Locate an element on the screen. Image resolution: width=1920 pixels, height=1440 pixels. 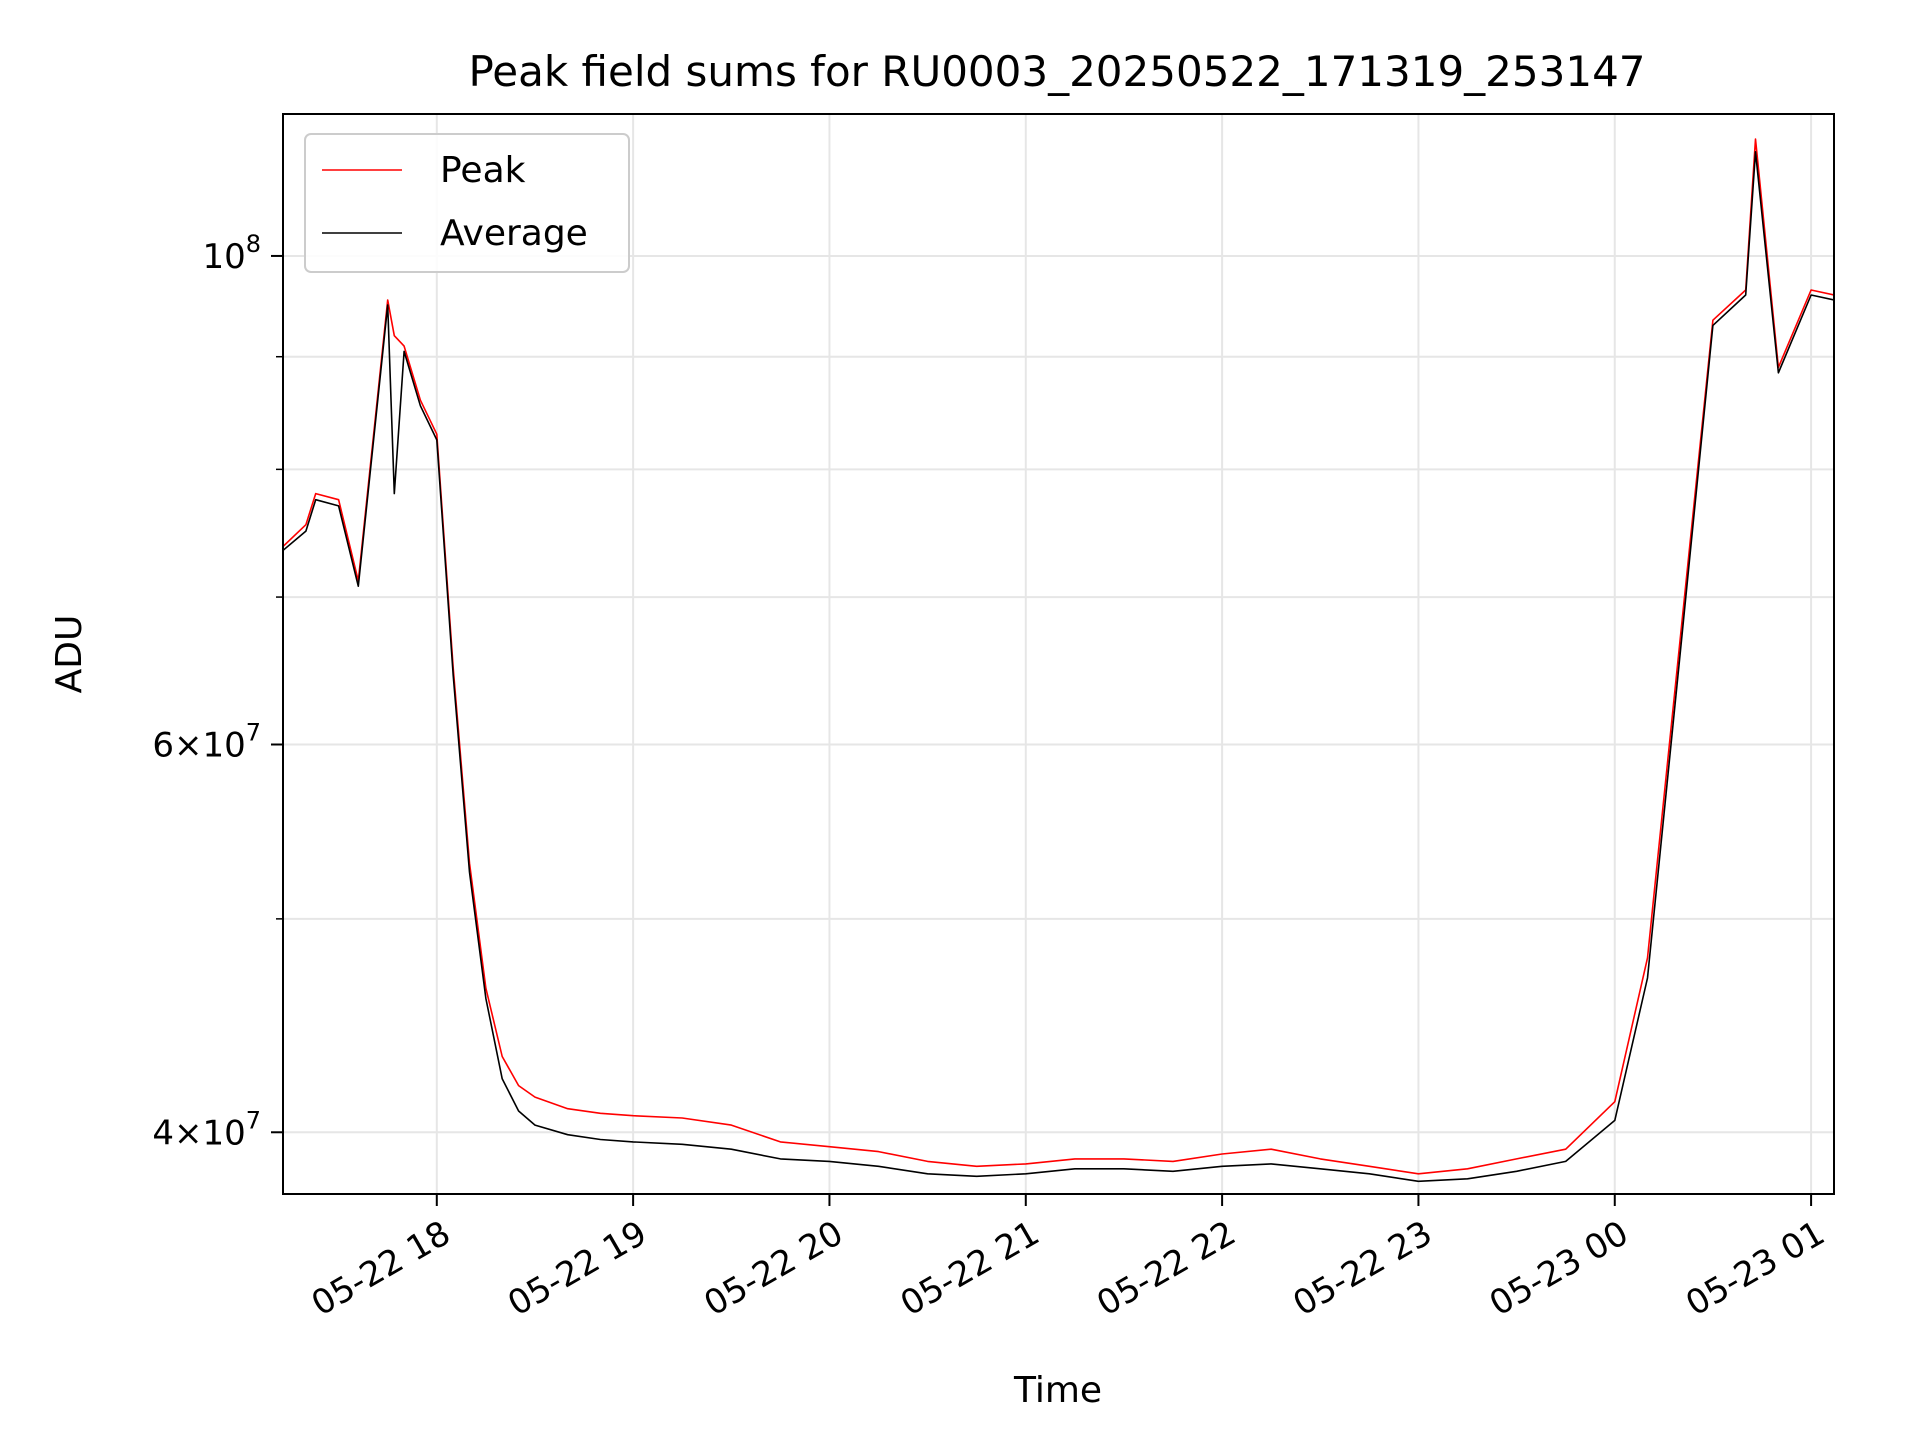
y-tick-label: 6×107 is located at coordinates (206, 741).